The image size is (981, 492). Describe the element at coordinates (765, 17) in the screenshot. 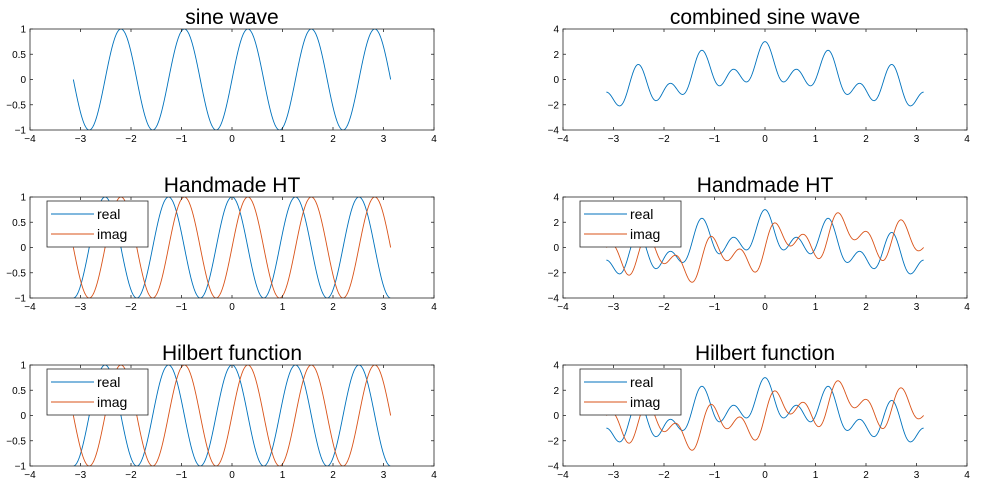

I see `chart-title: combined sine wave` at that location.